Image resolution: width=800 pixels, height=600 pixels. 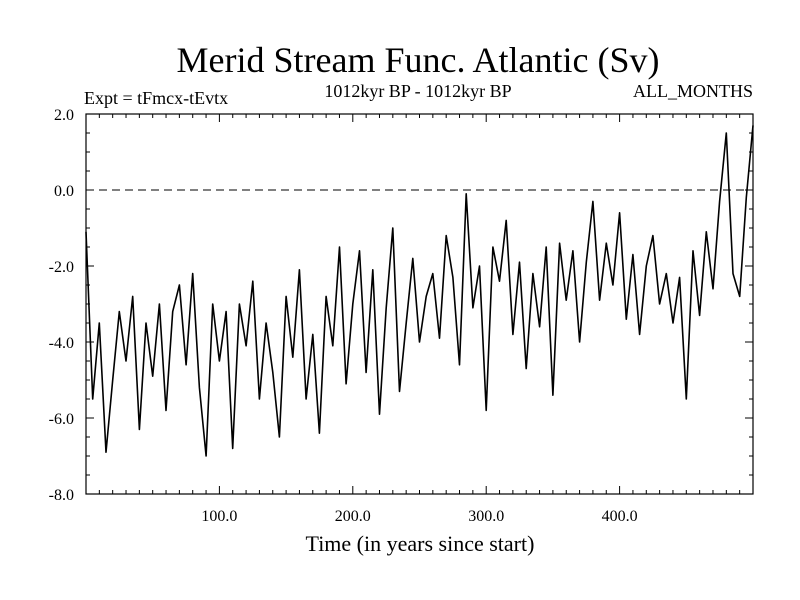 What do you see at coordinates (219, 516) in the screenshot?
I see `x-tick-label: 100.0` at bounding box center [219, 516].